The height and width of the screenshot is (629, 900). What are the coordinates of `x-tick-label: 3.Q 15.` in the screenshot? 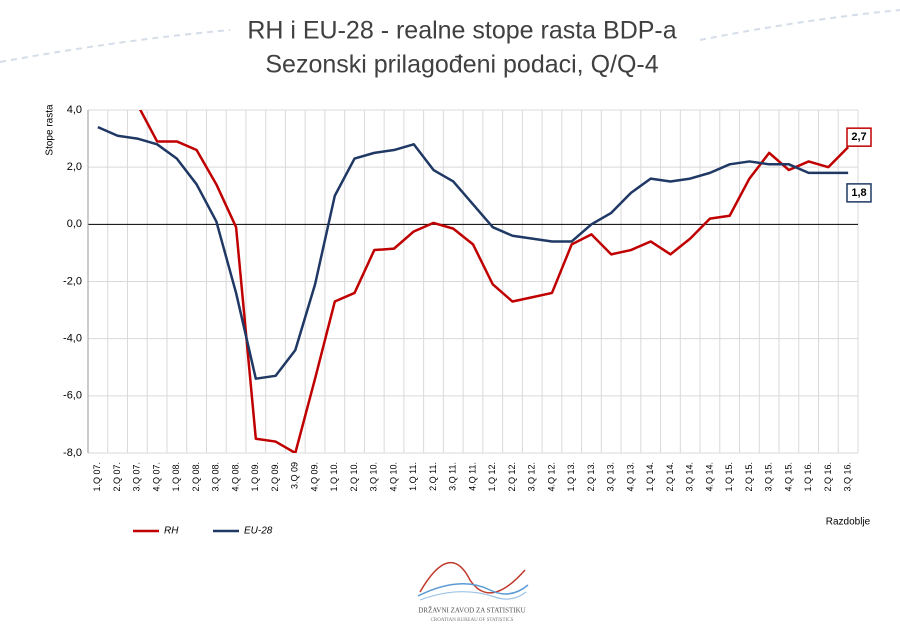 It's located at (769, 477).